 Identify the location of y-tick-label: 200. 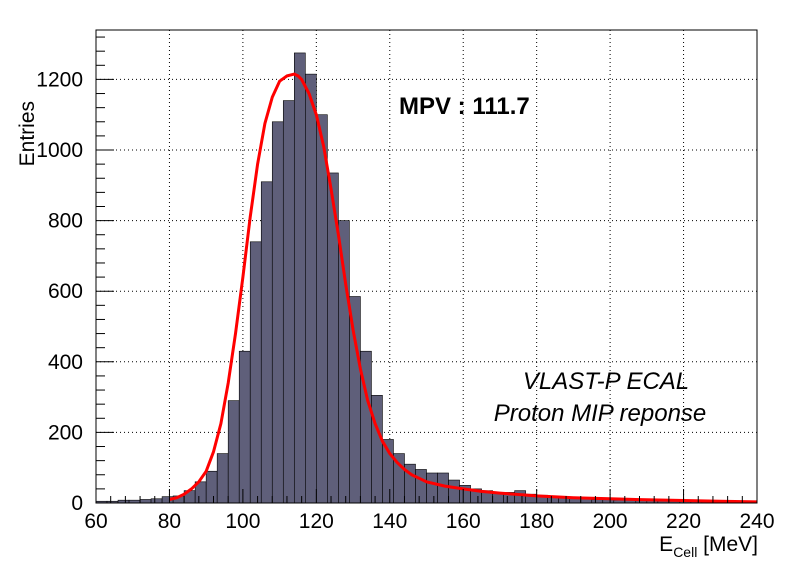
(65, 432).